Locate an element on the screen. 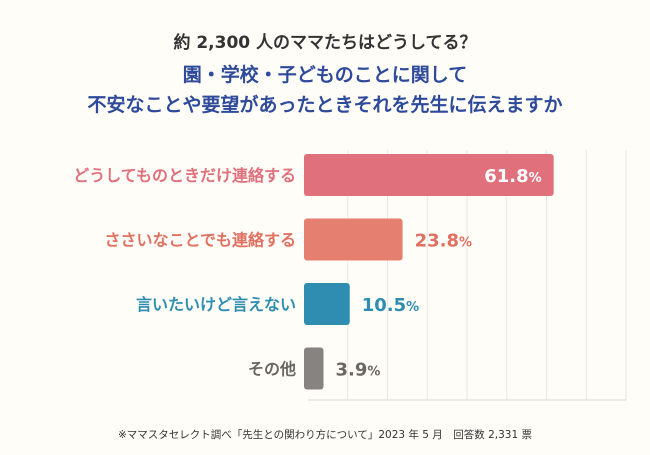  data-label: 61.8% is located at coordinates (512, 176).